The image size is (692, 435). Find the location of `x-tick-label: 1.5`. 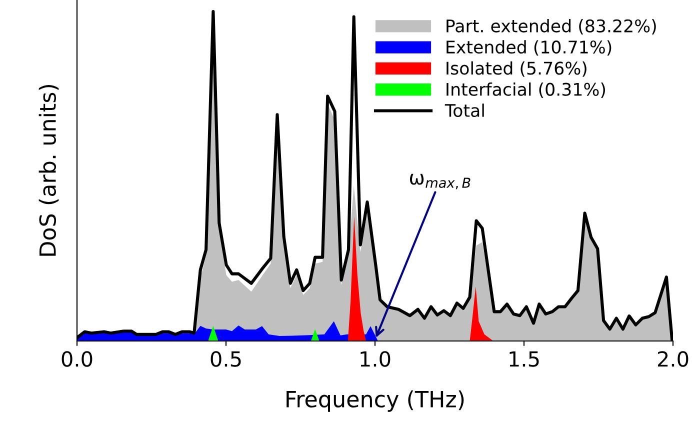

x-tick-label: 1.5 is located at coordinates (524, 359).